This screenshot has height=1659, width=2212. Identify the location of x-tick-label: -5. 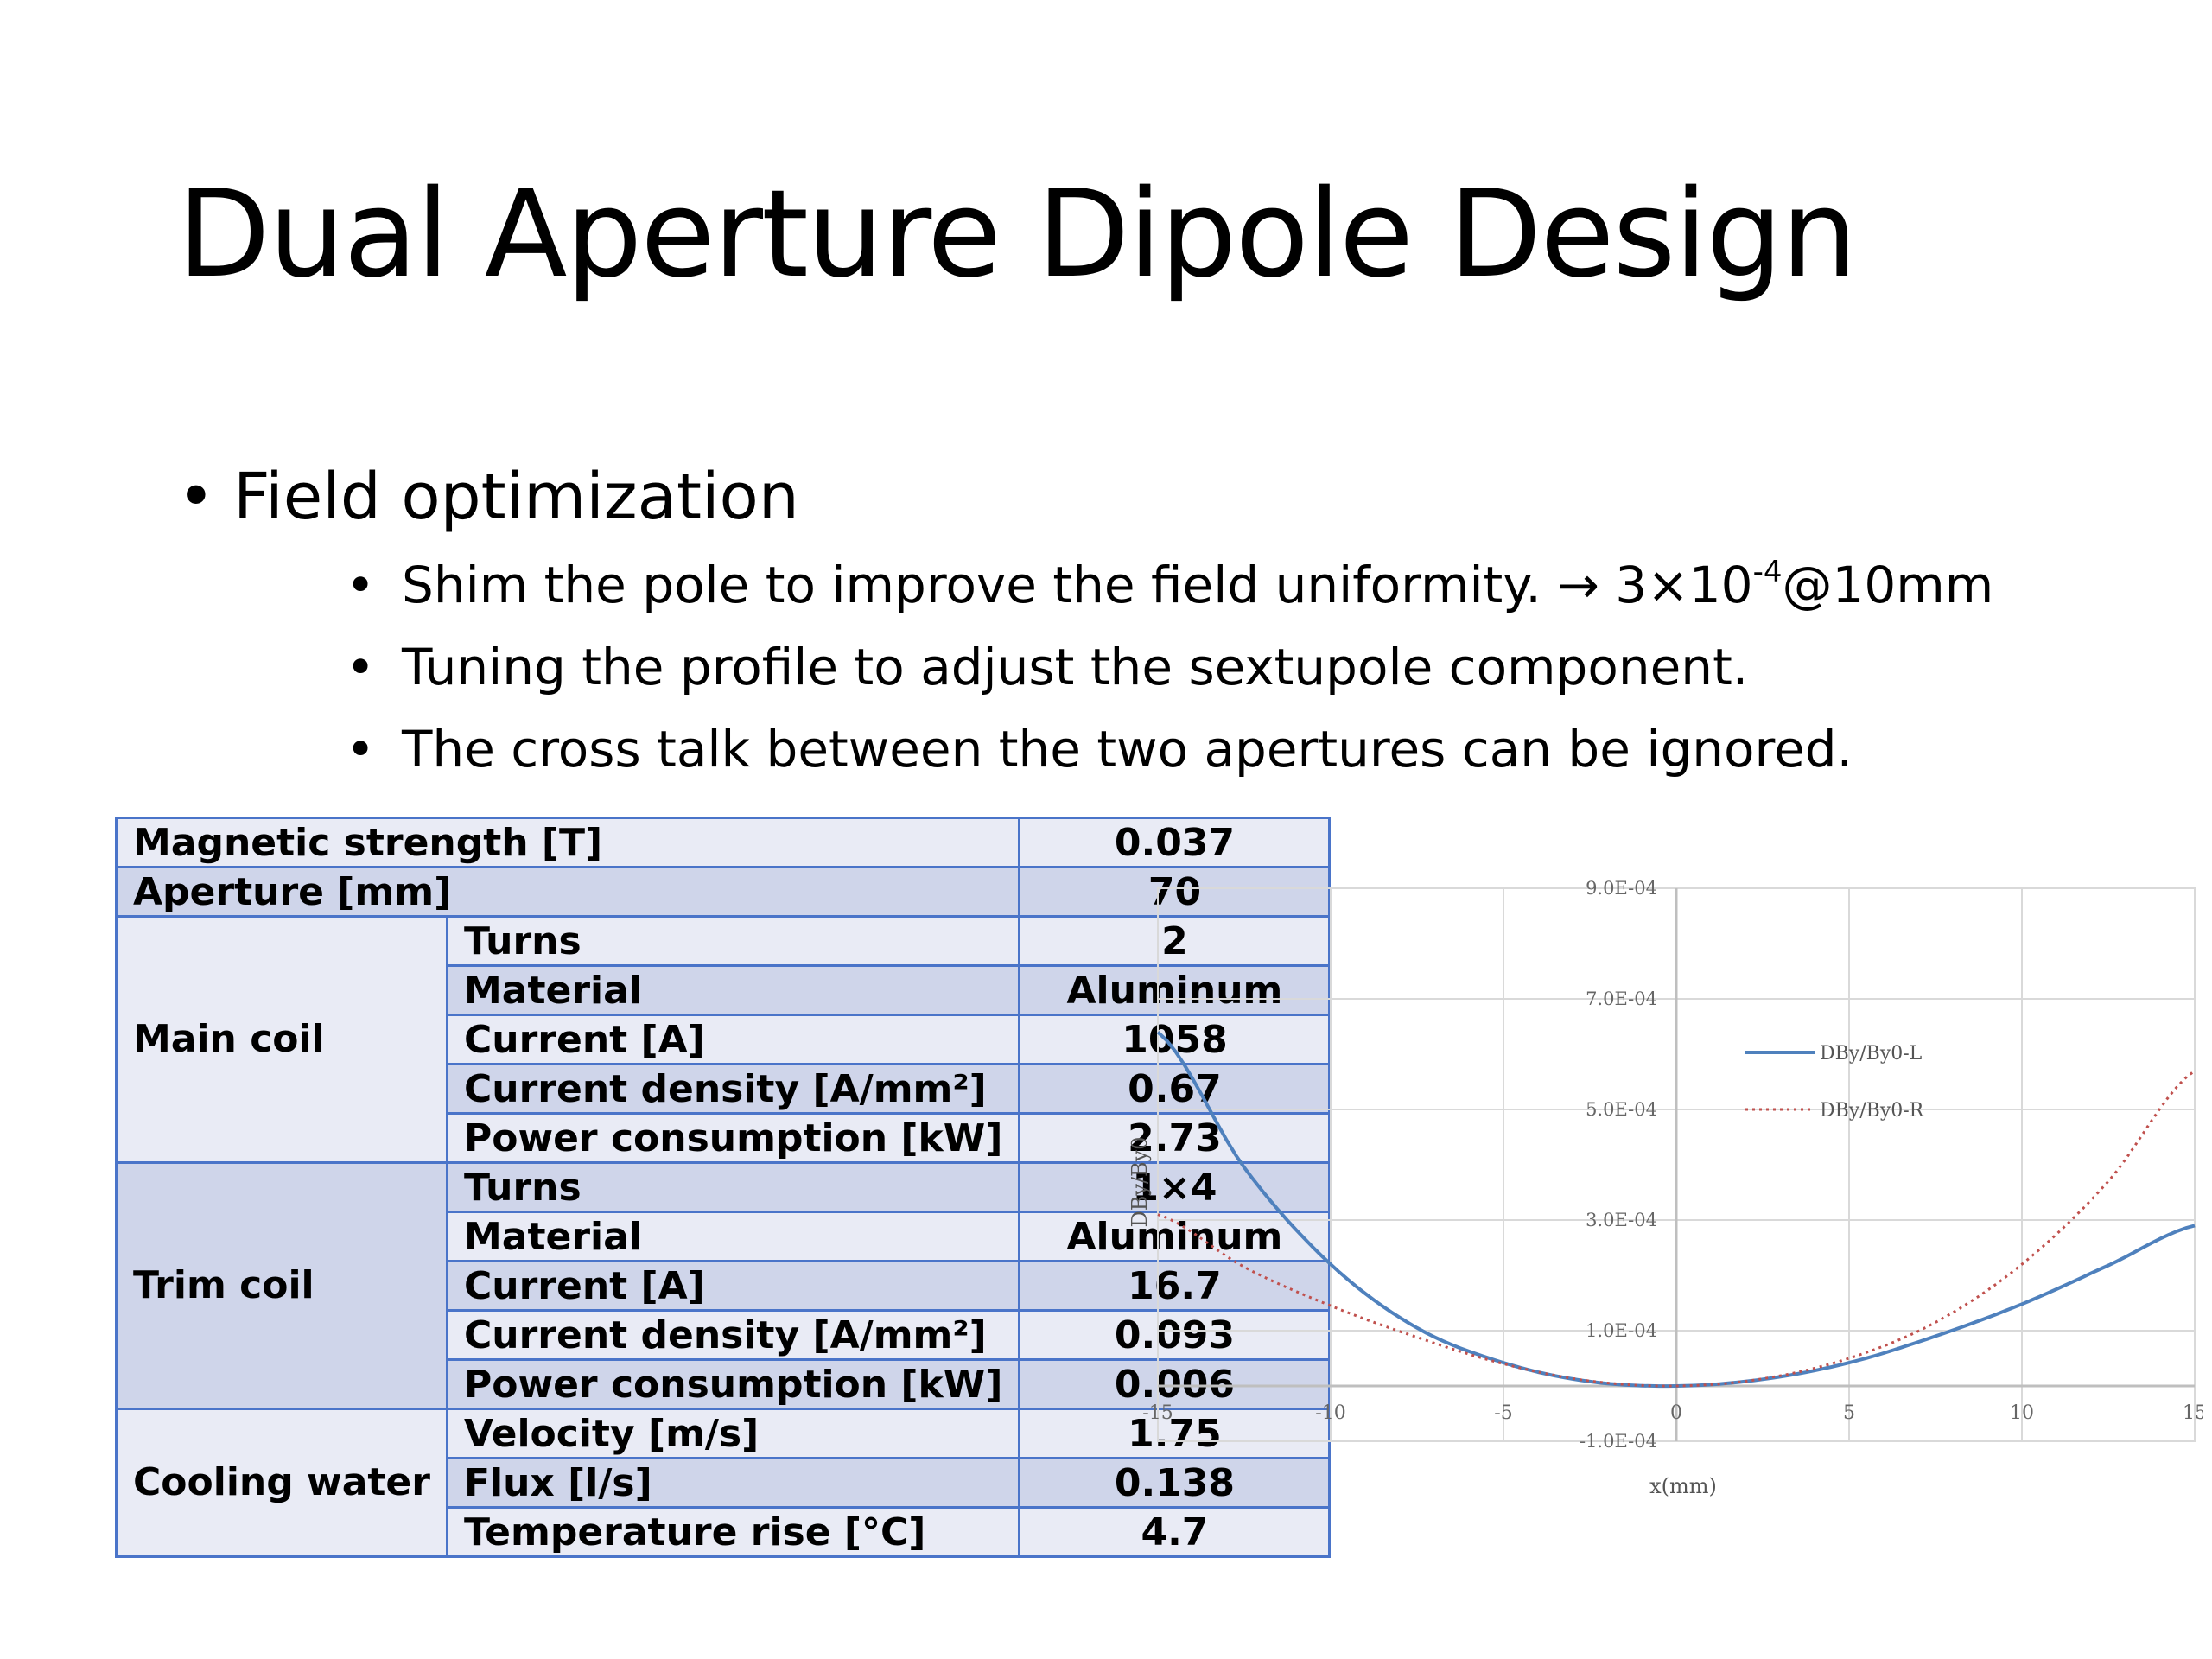
(1503, 1413).